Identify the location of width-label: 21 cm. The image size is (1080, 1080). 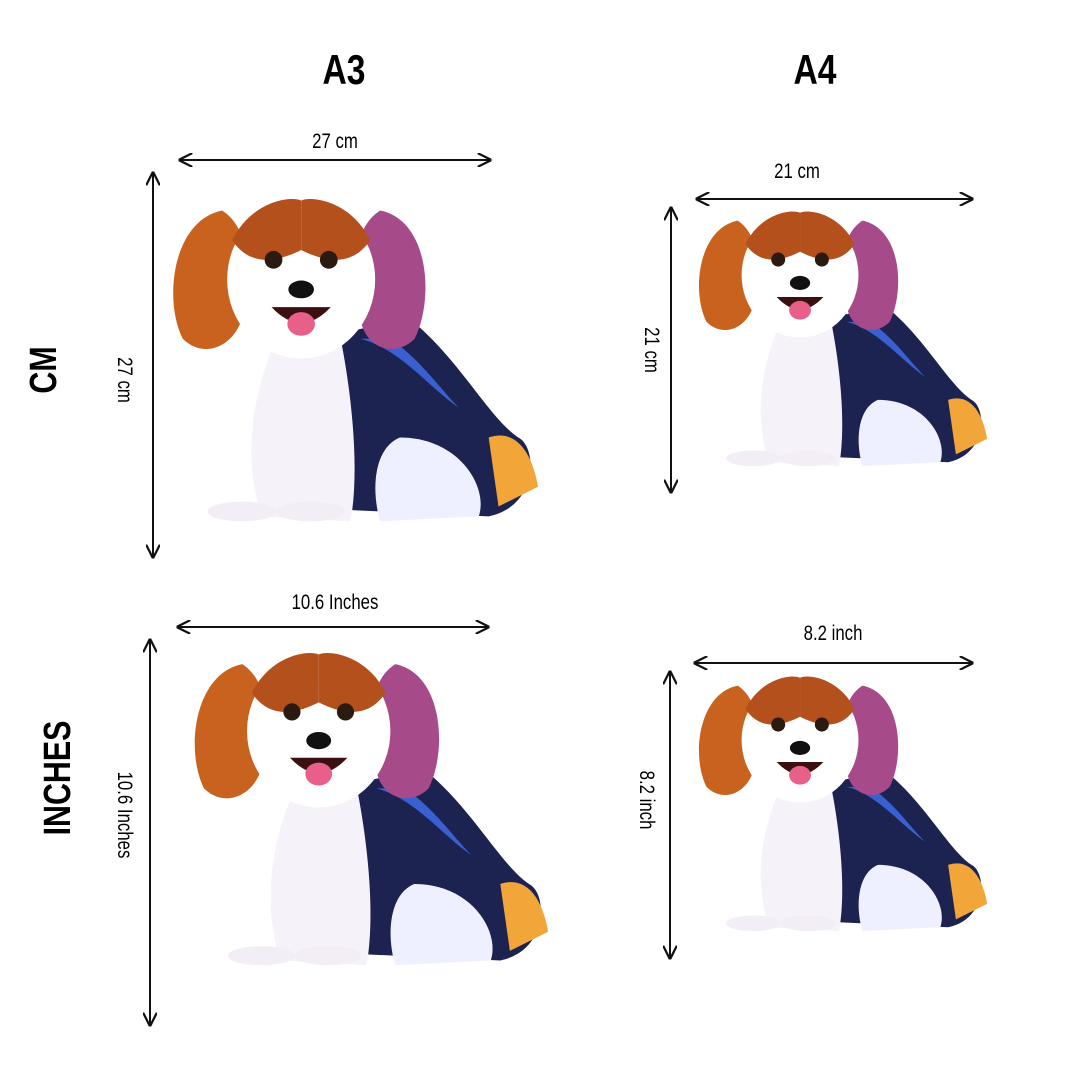
(797, 171).